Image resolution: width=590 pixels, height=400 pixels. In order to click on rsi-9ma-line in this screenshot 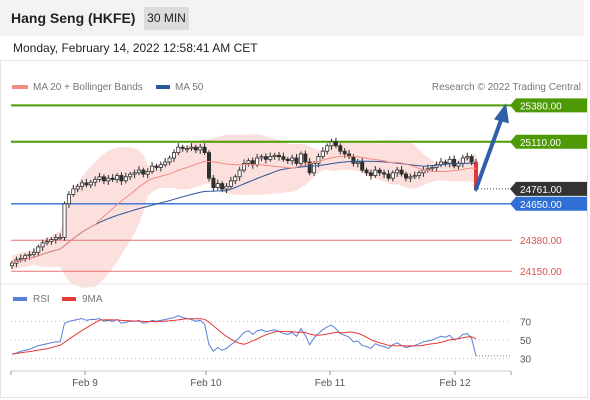, I will do `click(244, 336)`.